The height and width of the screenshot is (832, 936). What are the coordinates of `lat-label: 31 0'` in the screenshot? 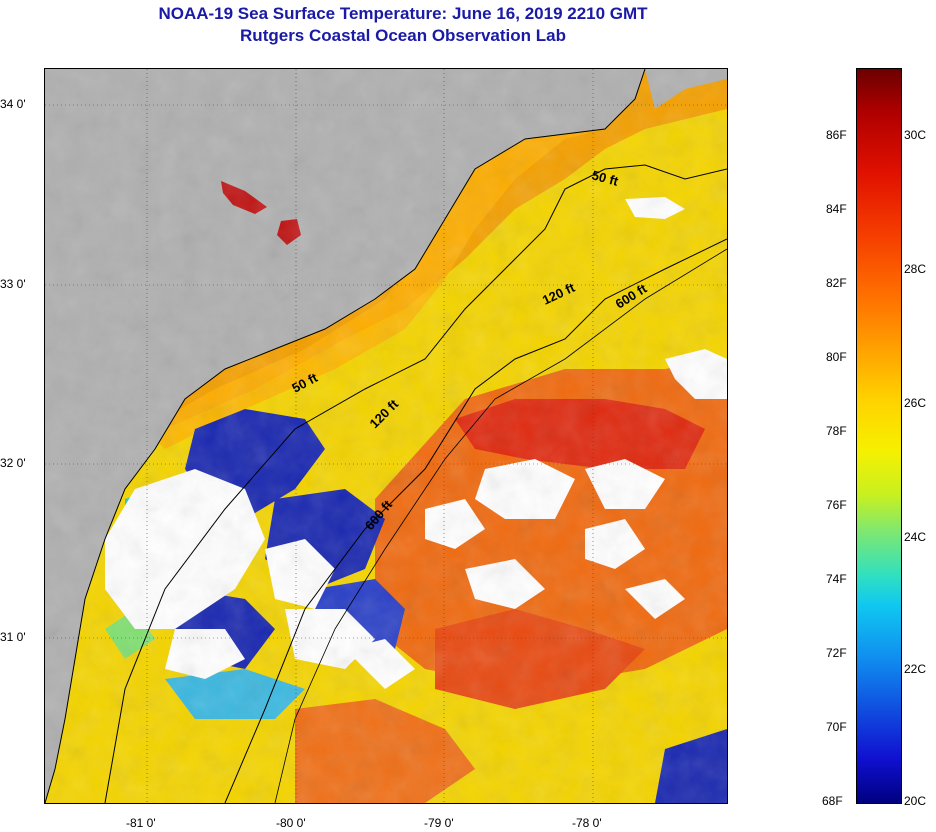 It's located at (13, 637).